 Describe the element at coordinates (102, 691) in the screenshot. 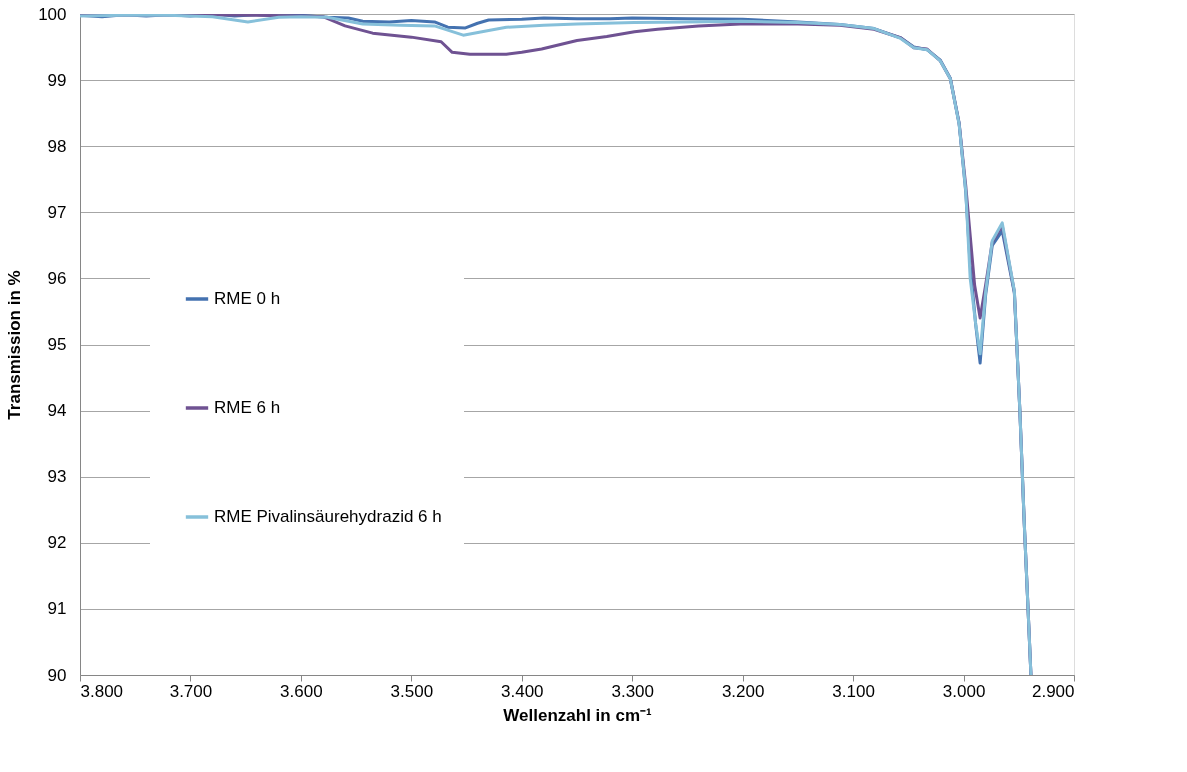

I see `x-tick-label: 3.800` at that location.